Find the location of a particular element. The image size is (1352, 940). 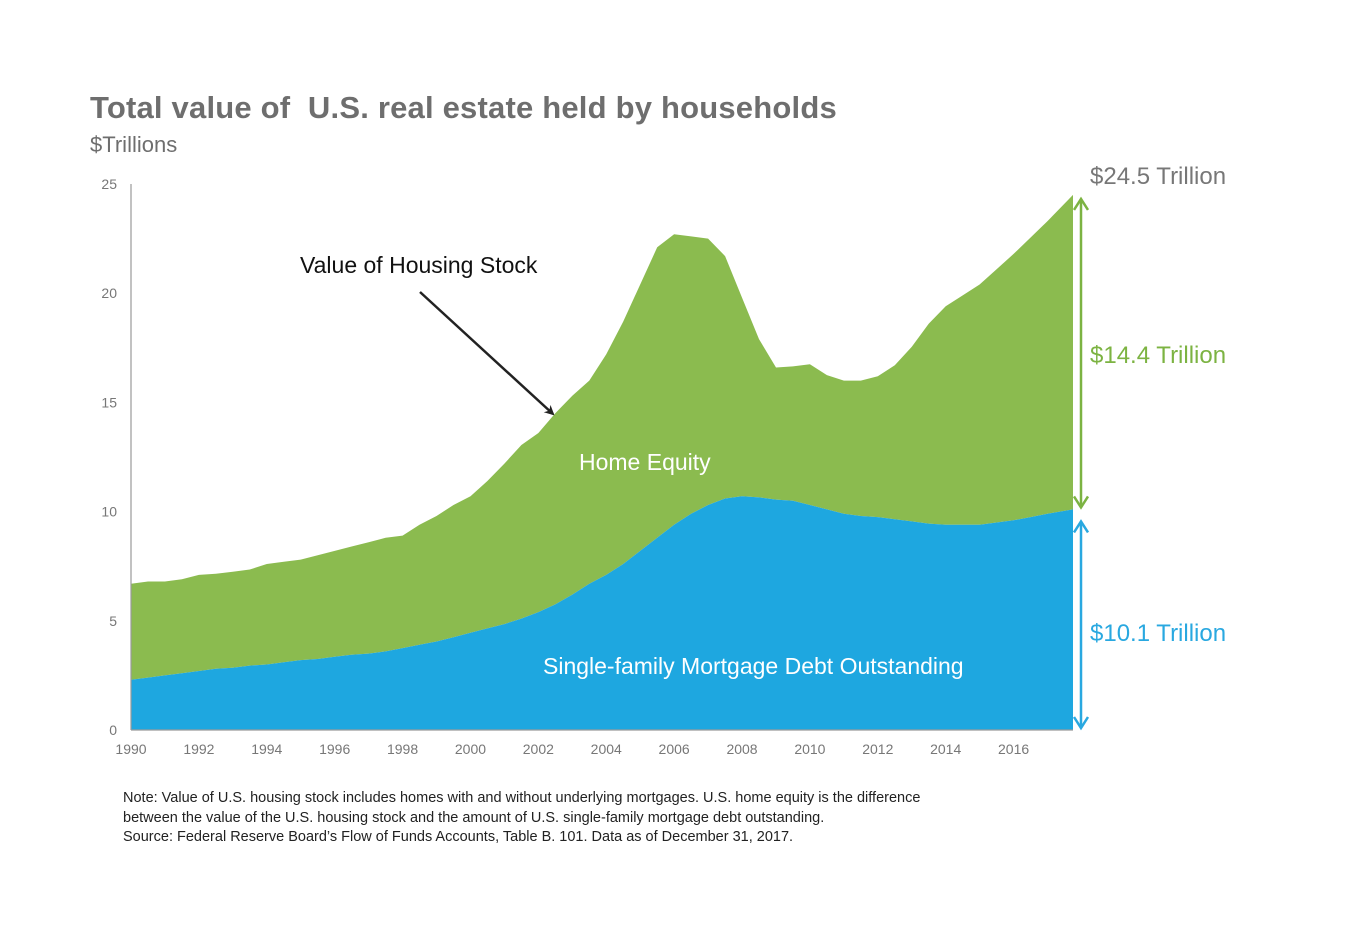

equity-bracket is located at coordinates (1081, 353).